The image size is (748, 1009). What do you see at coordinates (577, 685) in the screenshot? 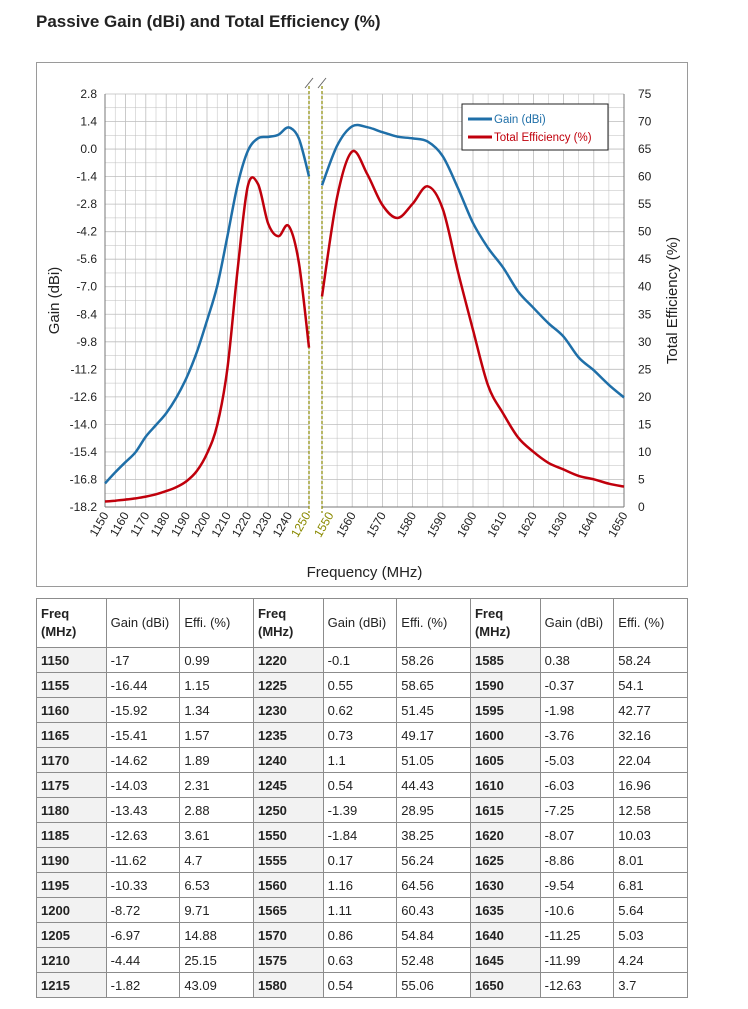
I see `gain-cell: -0.37` at bounding box center [577, 685].